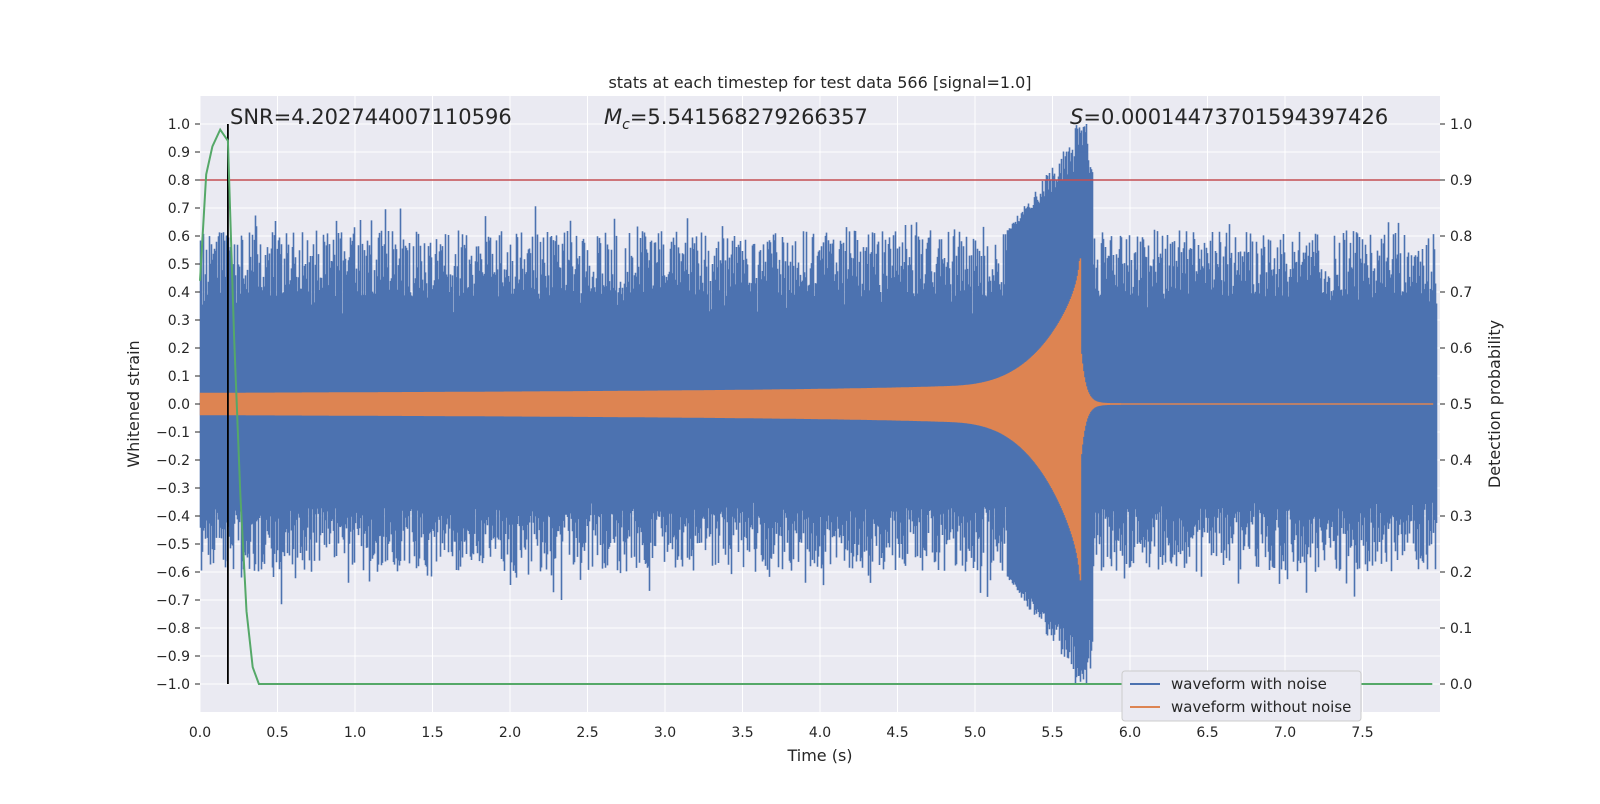 The image size is (1600, 804). Describe the element at coordinates (200, 733) in the screenshot. I see `x-tick-label: 0.0` at that location.